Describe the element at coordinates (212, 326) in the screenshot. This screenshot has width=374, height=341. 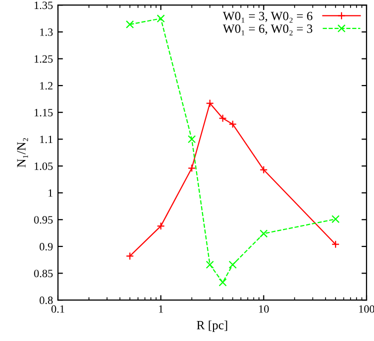
I see `x-axis-title: R [pc]` at that location.